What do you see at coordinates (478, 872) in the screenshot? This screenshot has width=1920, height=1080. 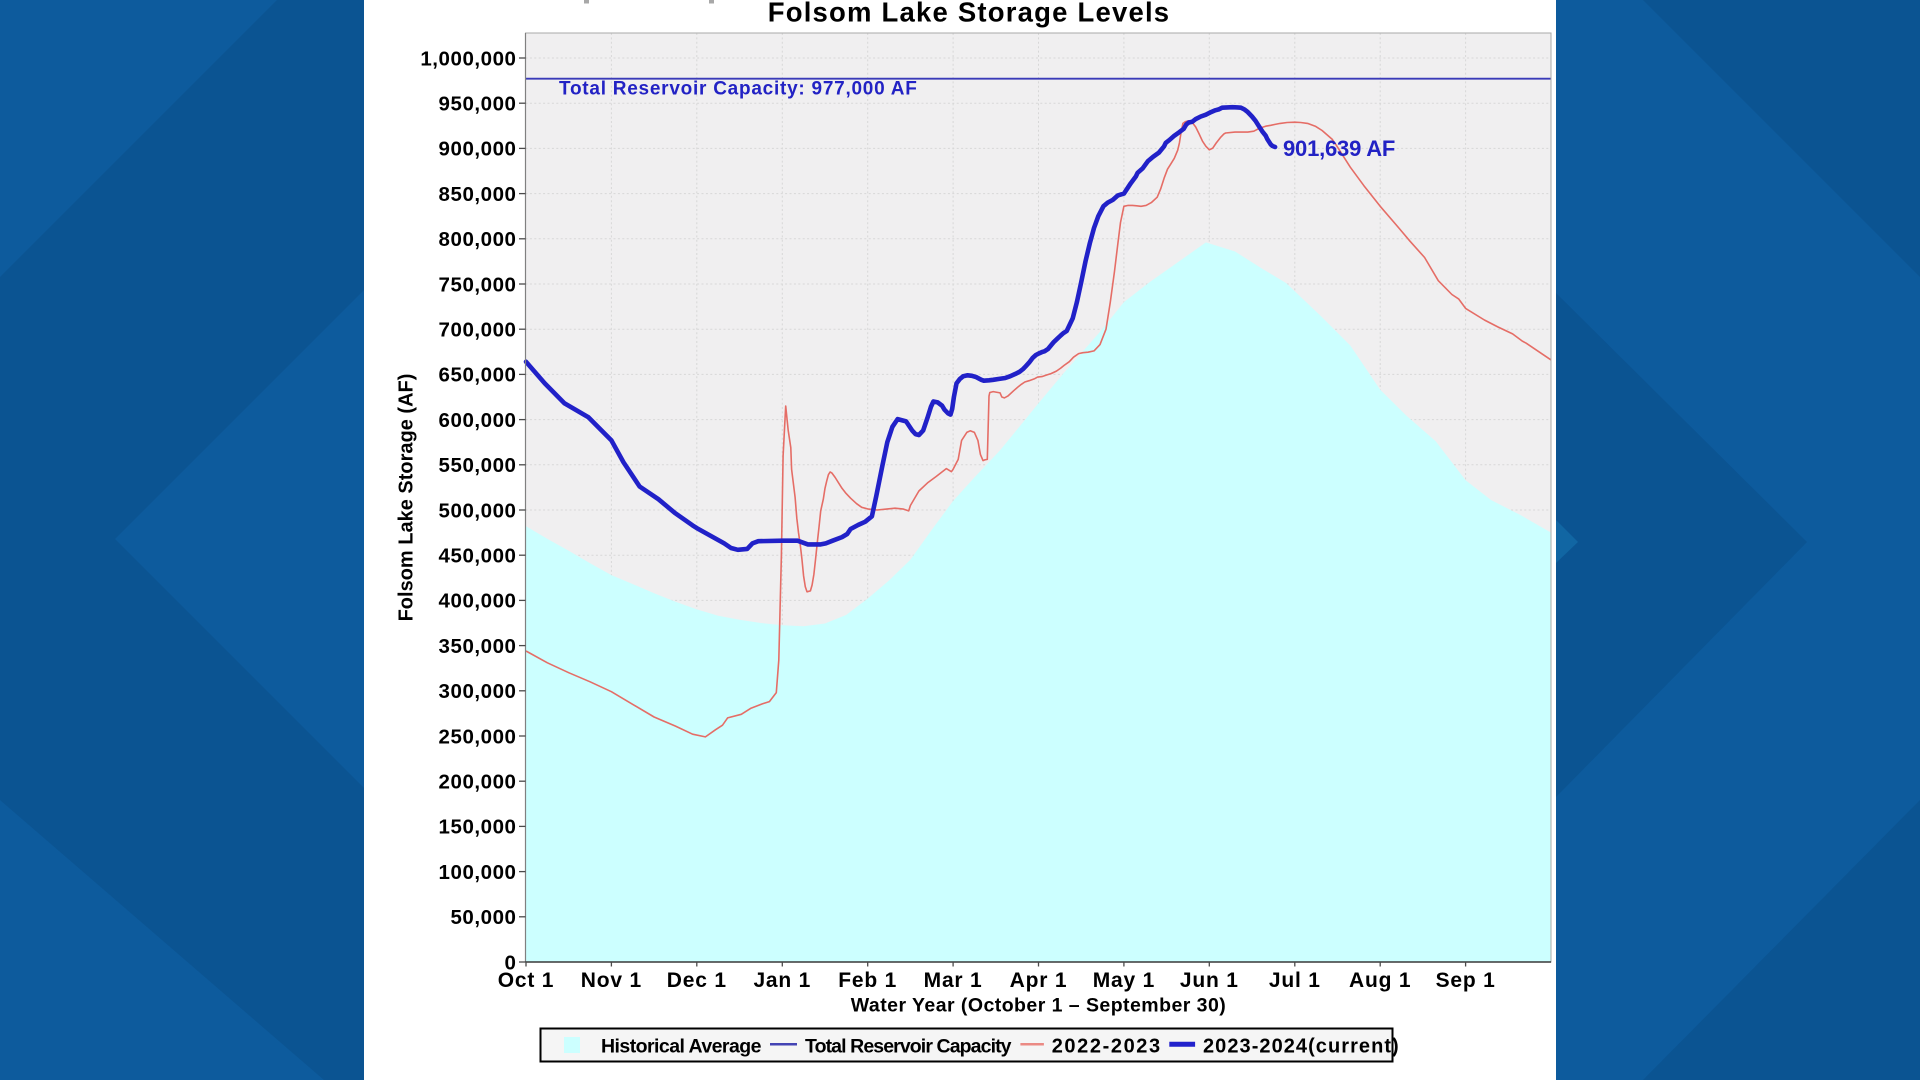 I see `svg-text: 100,000` at bounding box center [478, 872].